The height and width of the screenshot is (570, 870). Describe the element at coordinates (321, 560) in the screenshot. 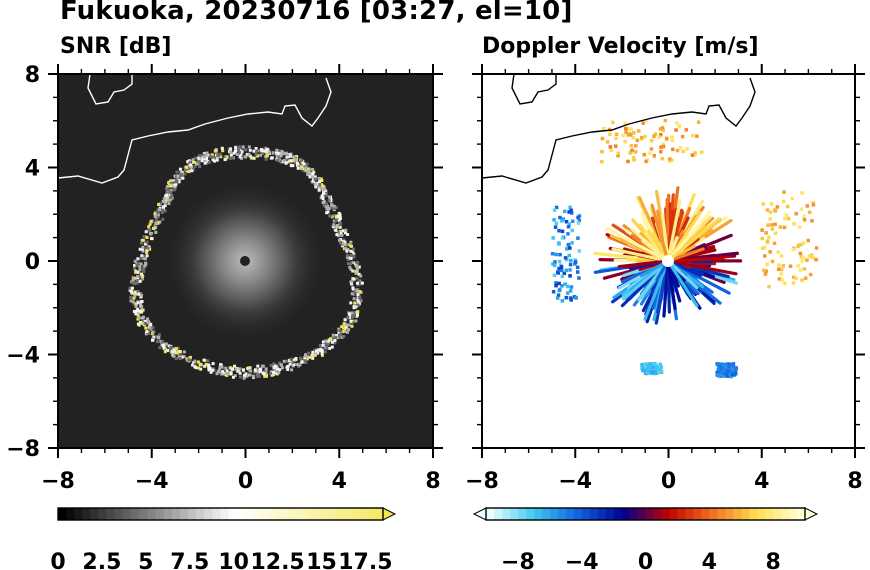

I see `snr-colorbar-label: 15` at that location.